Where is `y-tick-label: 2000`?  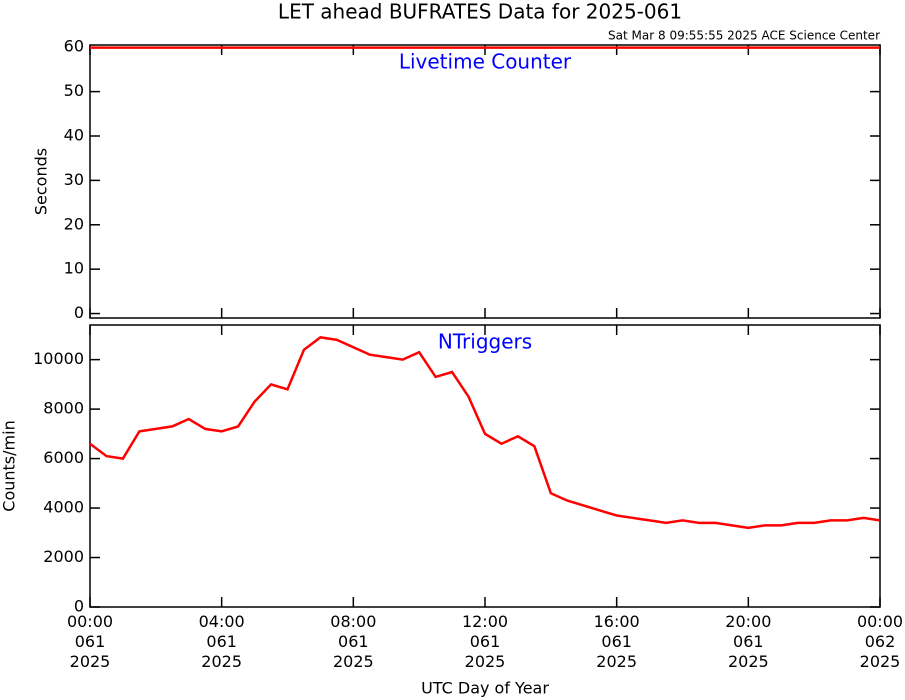 y-tick-label: 2000 is located at coordinates (63, 556).